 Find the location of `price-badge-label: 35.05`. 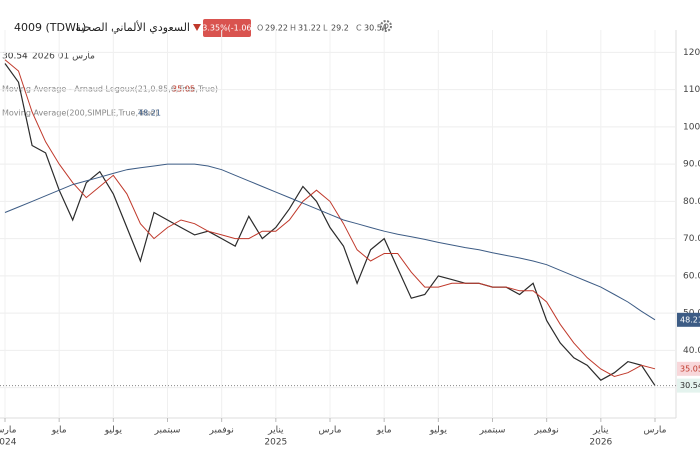

price-badge-label: 35.05 is located at coordinates (690, 368).